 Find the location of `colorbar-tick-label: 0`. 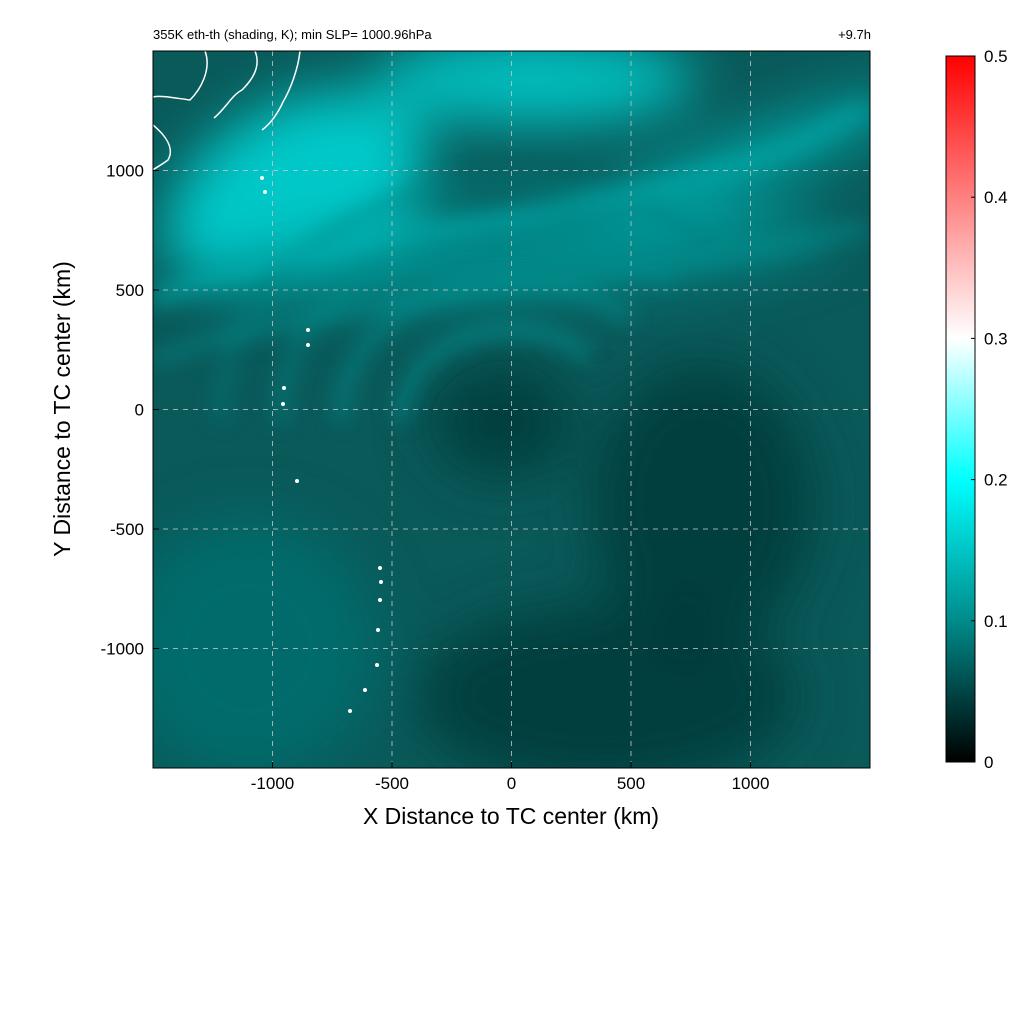

colorbar-tick-label: 0 is located at coordinates (988, 762).